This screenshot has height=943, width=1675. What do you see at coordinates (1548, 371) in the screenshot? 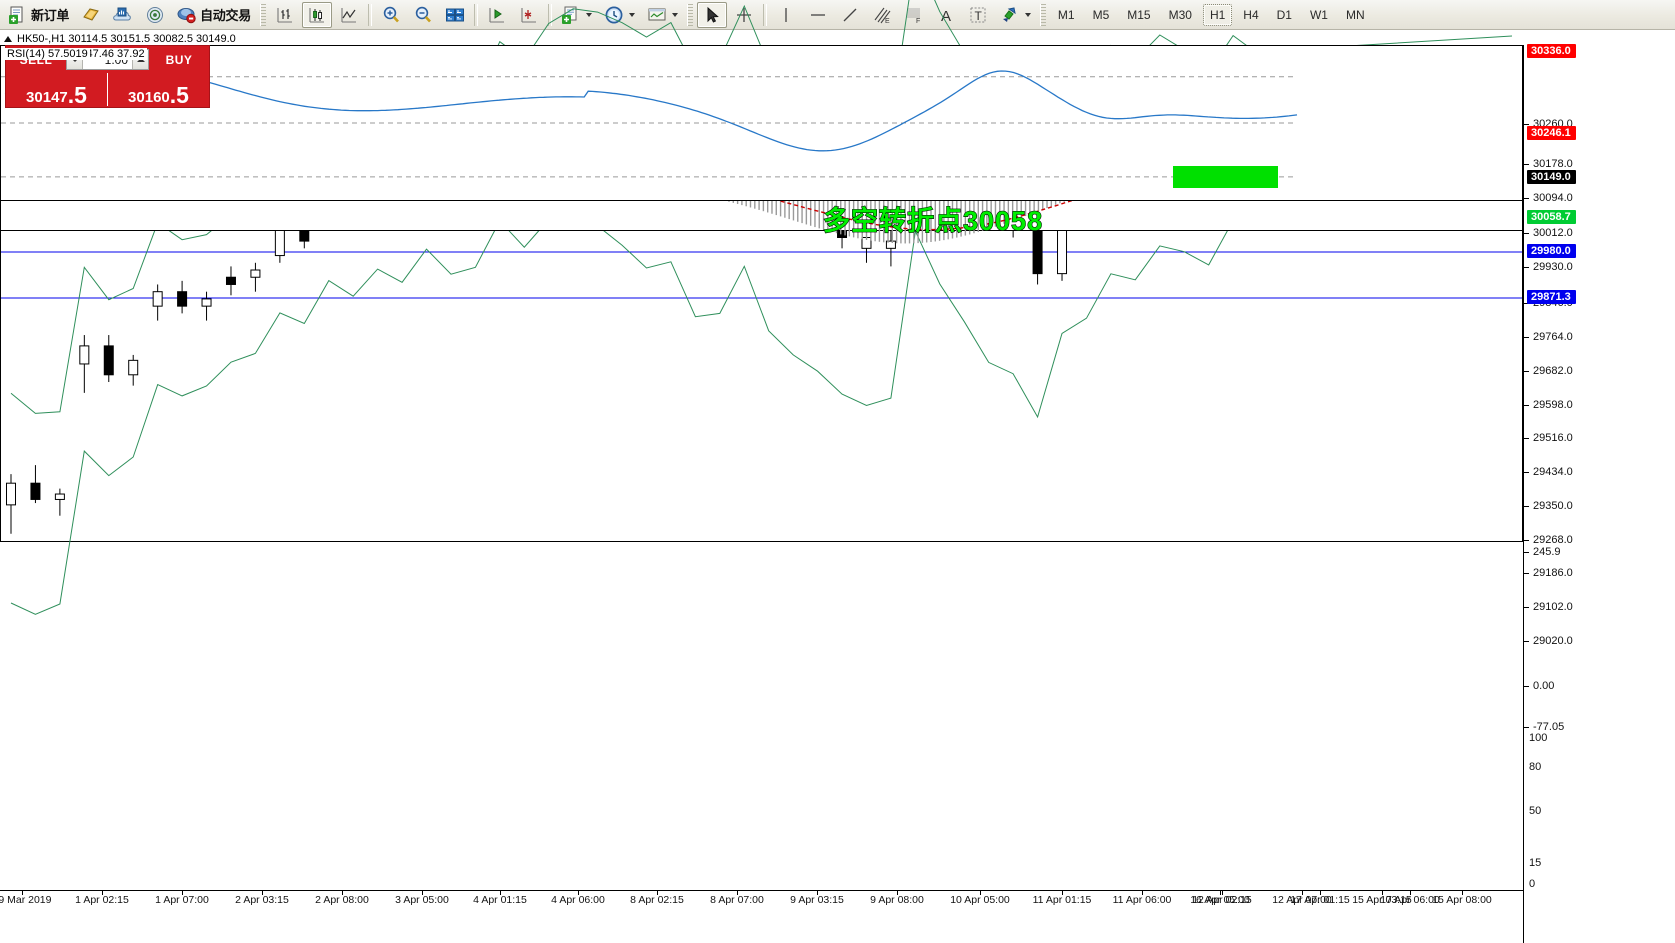
I see `price-axis-tick: 29682.0` at bounding box center [1548, 371].